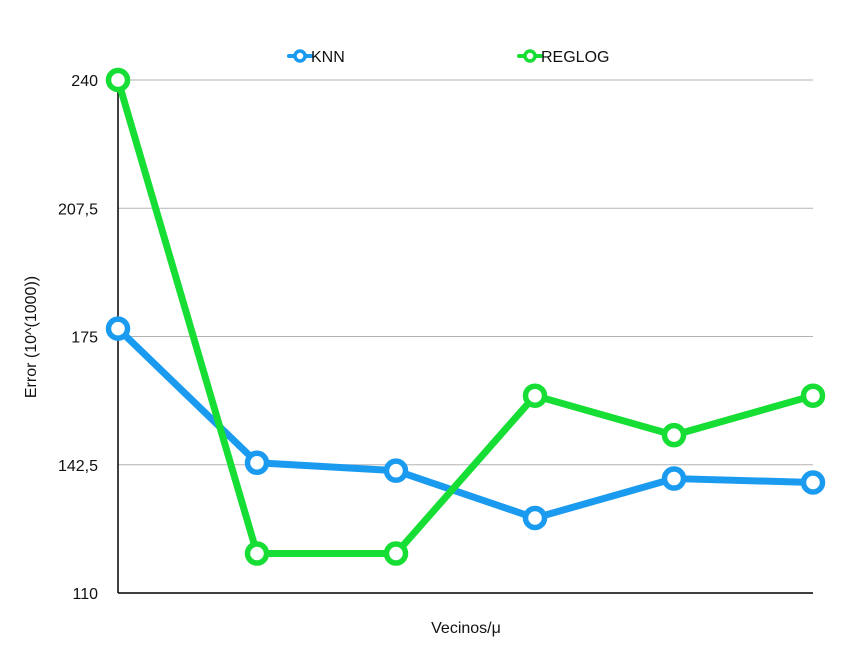 The height and width of the screenshot is (665, 850). Describe the element at coordinates (575, 57) in the screenshot. I see `legend-label-reglog: REGLOG` at that location.